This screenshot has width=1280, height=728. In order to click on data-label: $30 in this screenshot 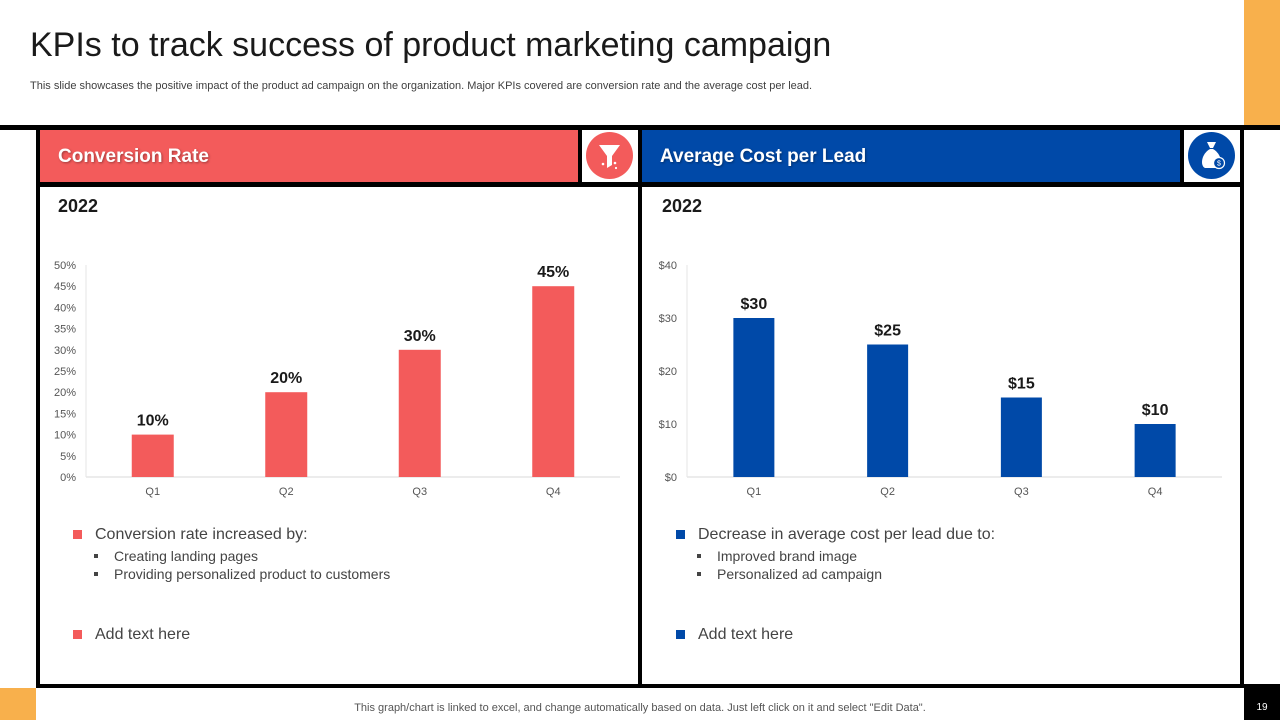, I will do `click(754, 304)`.